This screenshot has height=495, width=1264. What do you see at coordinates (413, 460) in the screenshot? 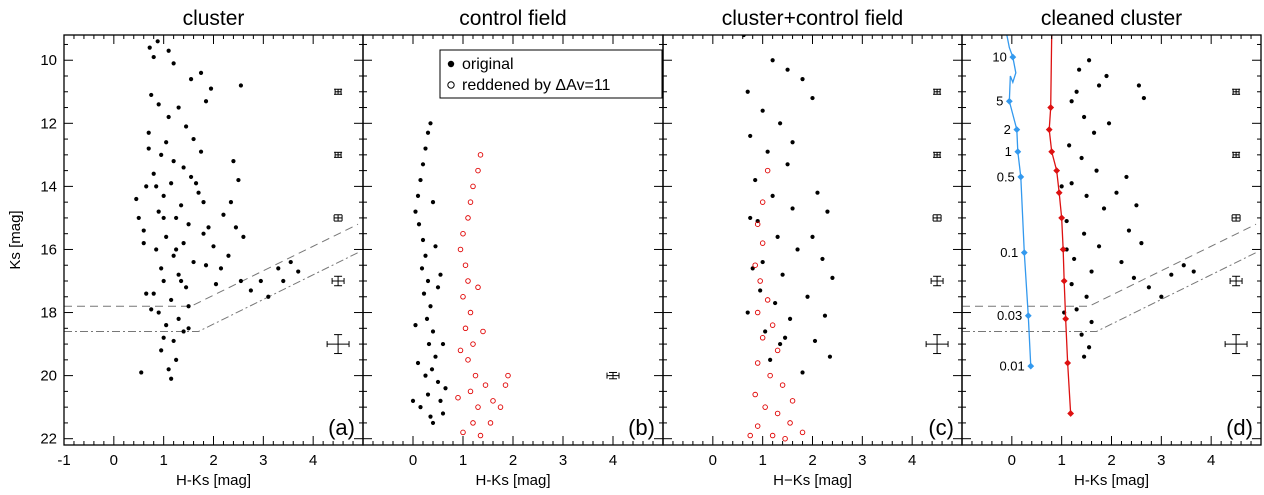
I see `x-tick-label: 0` at bounding box center [413, 460].